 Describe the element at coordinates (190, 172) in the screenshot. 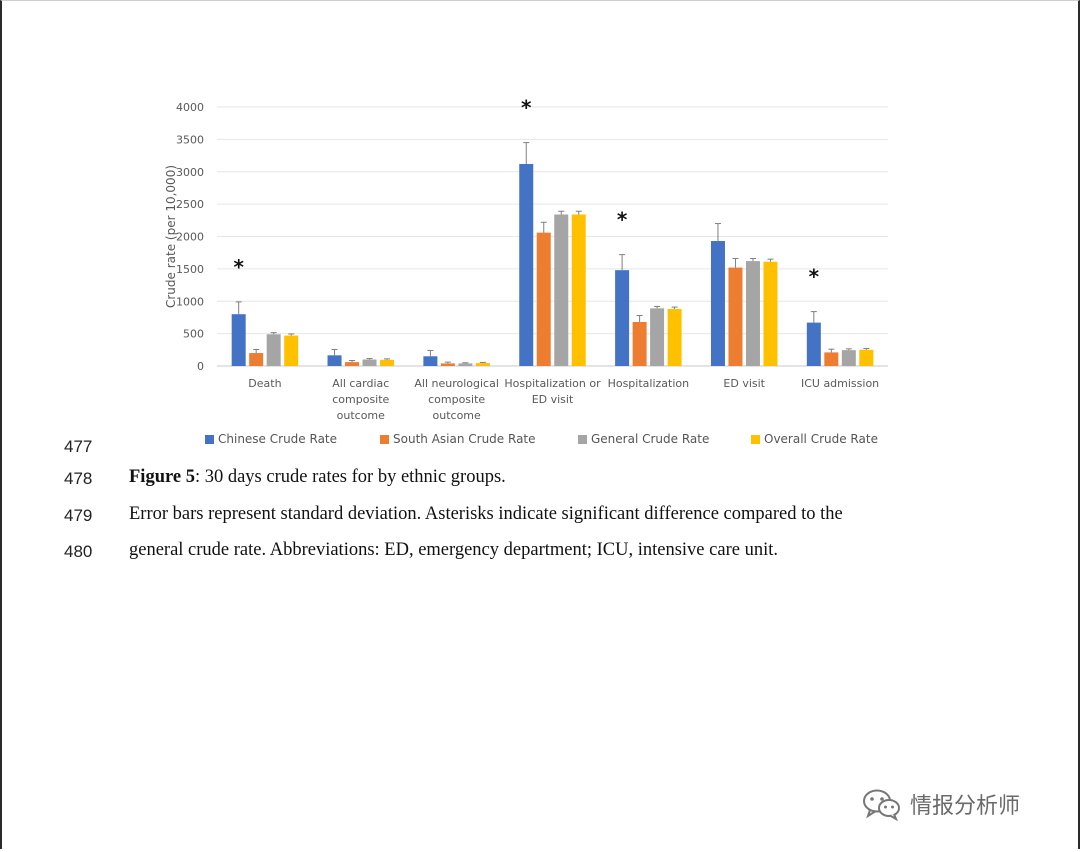

I see `y-tick-label: 3000` at that location.